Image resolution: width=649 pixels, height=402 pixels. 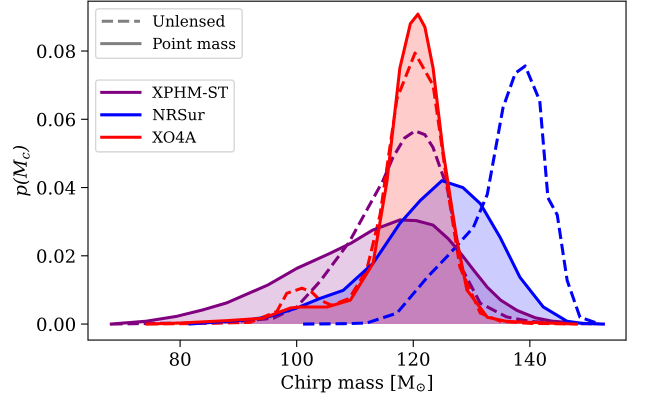 What do you see at coordinates (178, 114) in the screenshot?
I see `legend-label: NRSur` at bounding box center [178, 114].